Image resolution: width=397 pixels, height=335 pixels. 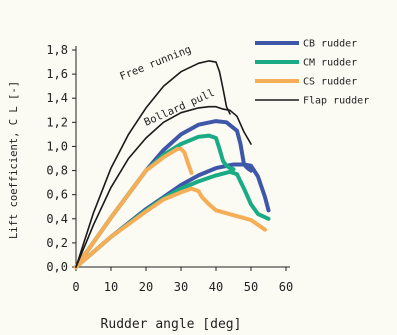 What do you see at coordinates (330, 63) in the screenshot?
I see `legend-label-cm-rudder: CM rudder` at bounding box center [330, 63].